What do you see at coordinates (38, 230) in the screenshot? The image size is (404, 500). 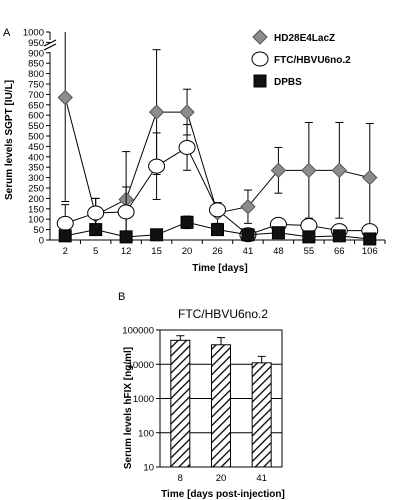 I see `chart-a-y-tick-label: 50` at bounding box center [38, 230].